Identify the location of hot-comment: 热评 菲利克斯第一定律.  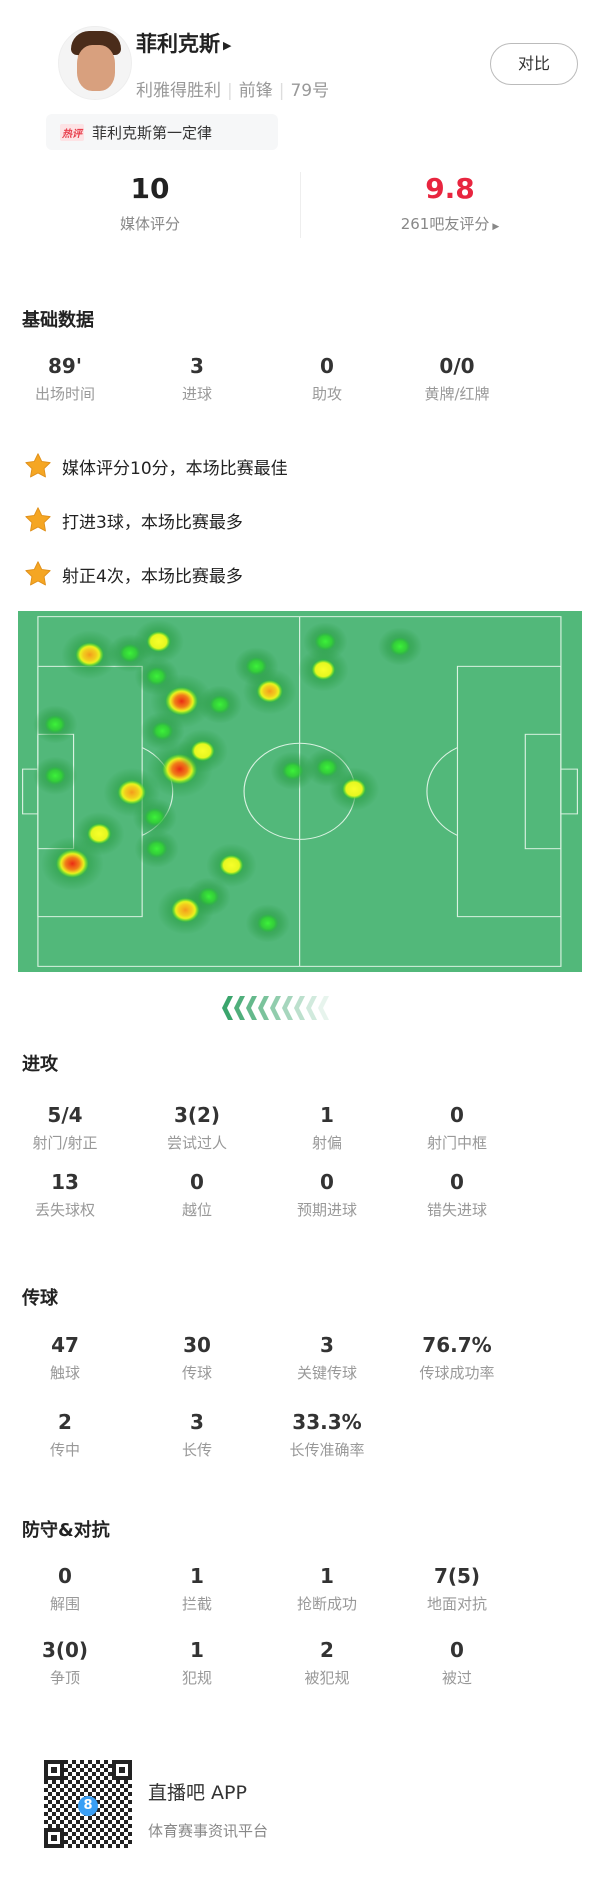
(162, 132).